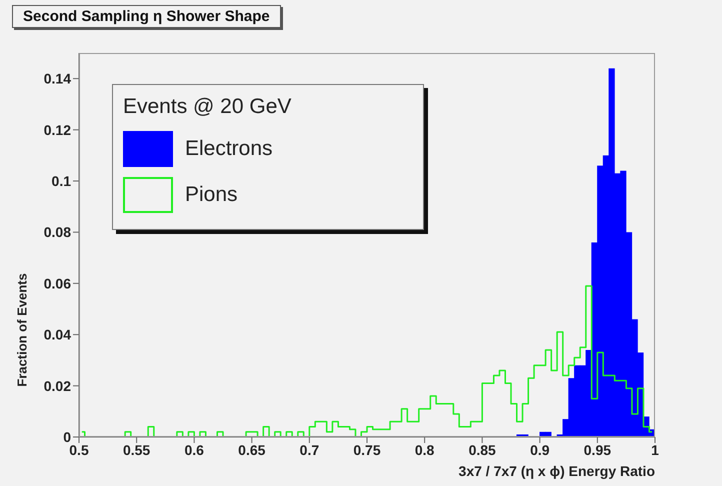  What do you see at coordinates (136, 450) in the screenshot?
I see `x-tick-label: 0.55` at bounding box center [136, 450].